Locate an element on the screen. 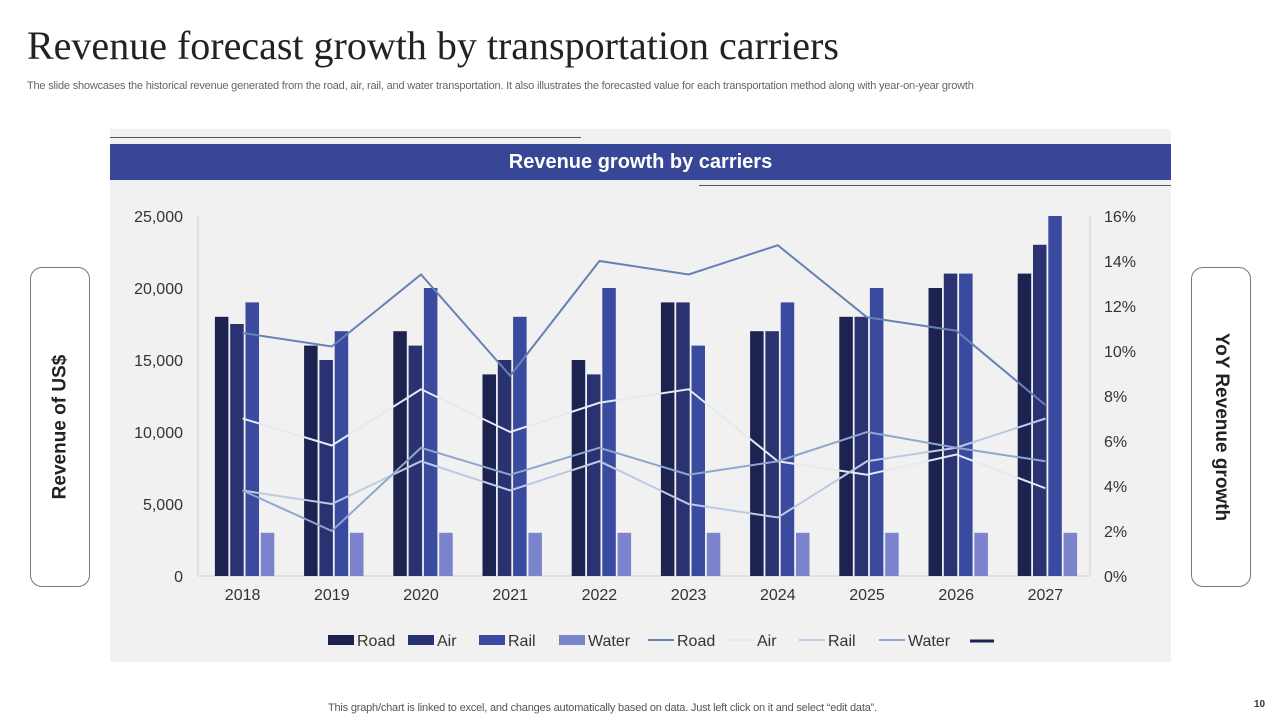  y-tick-label: 15,000 is located at coordinates (158, 361).